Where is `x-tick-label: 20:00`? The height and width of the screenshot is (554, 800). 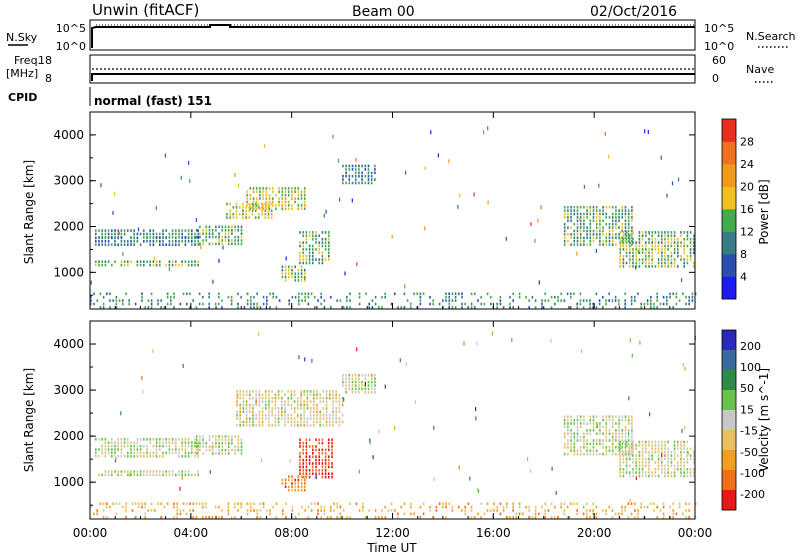
x-tick-label: 20:00 is located at coordinates (594, 533).